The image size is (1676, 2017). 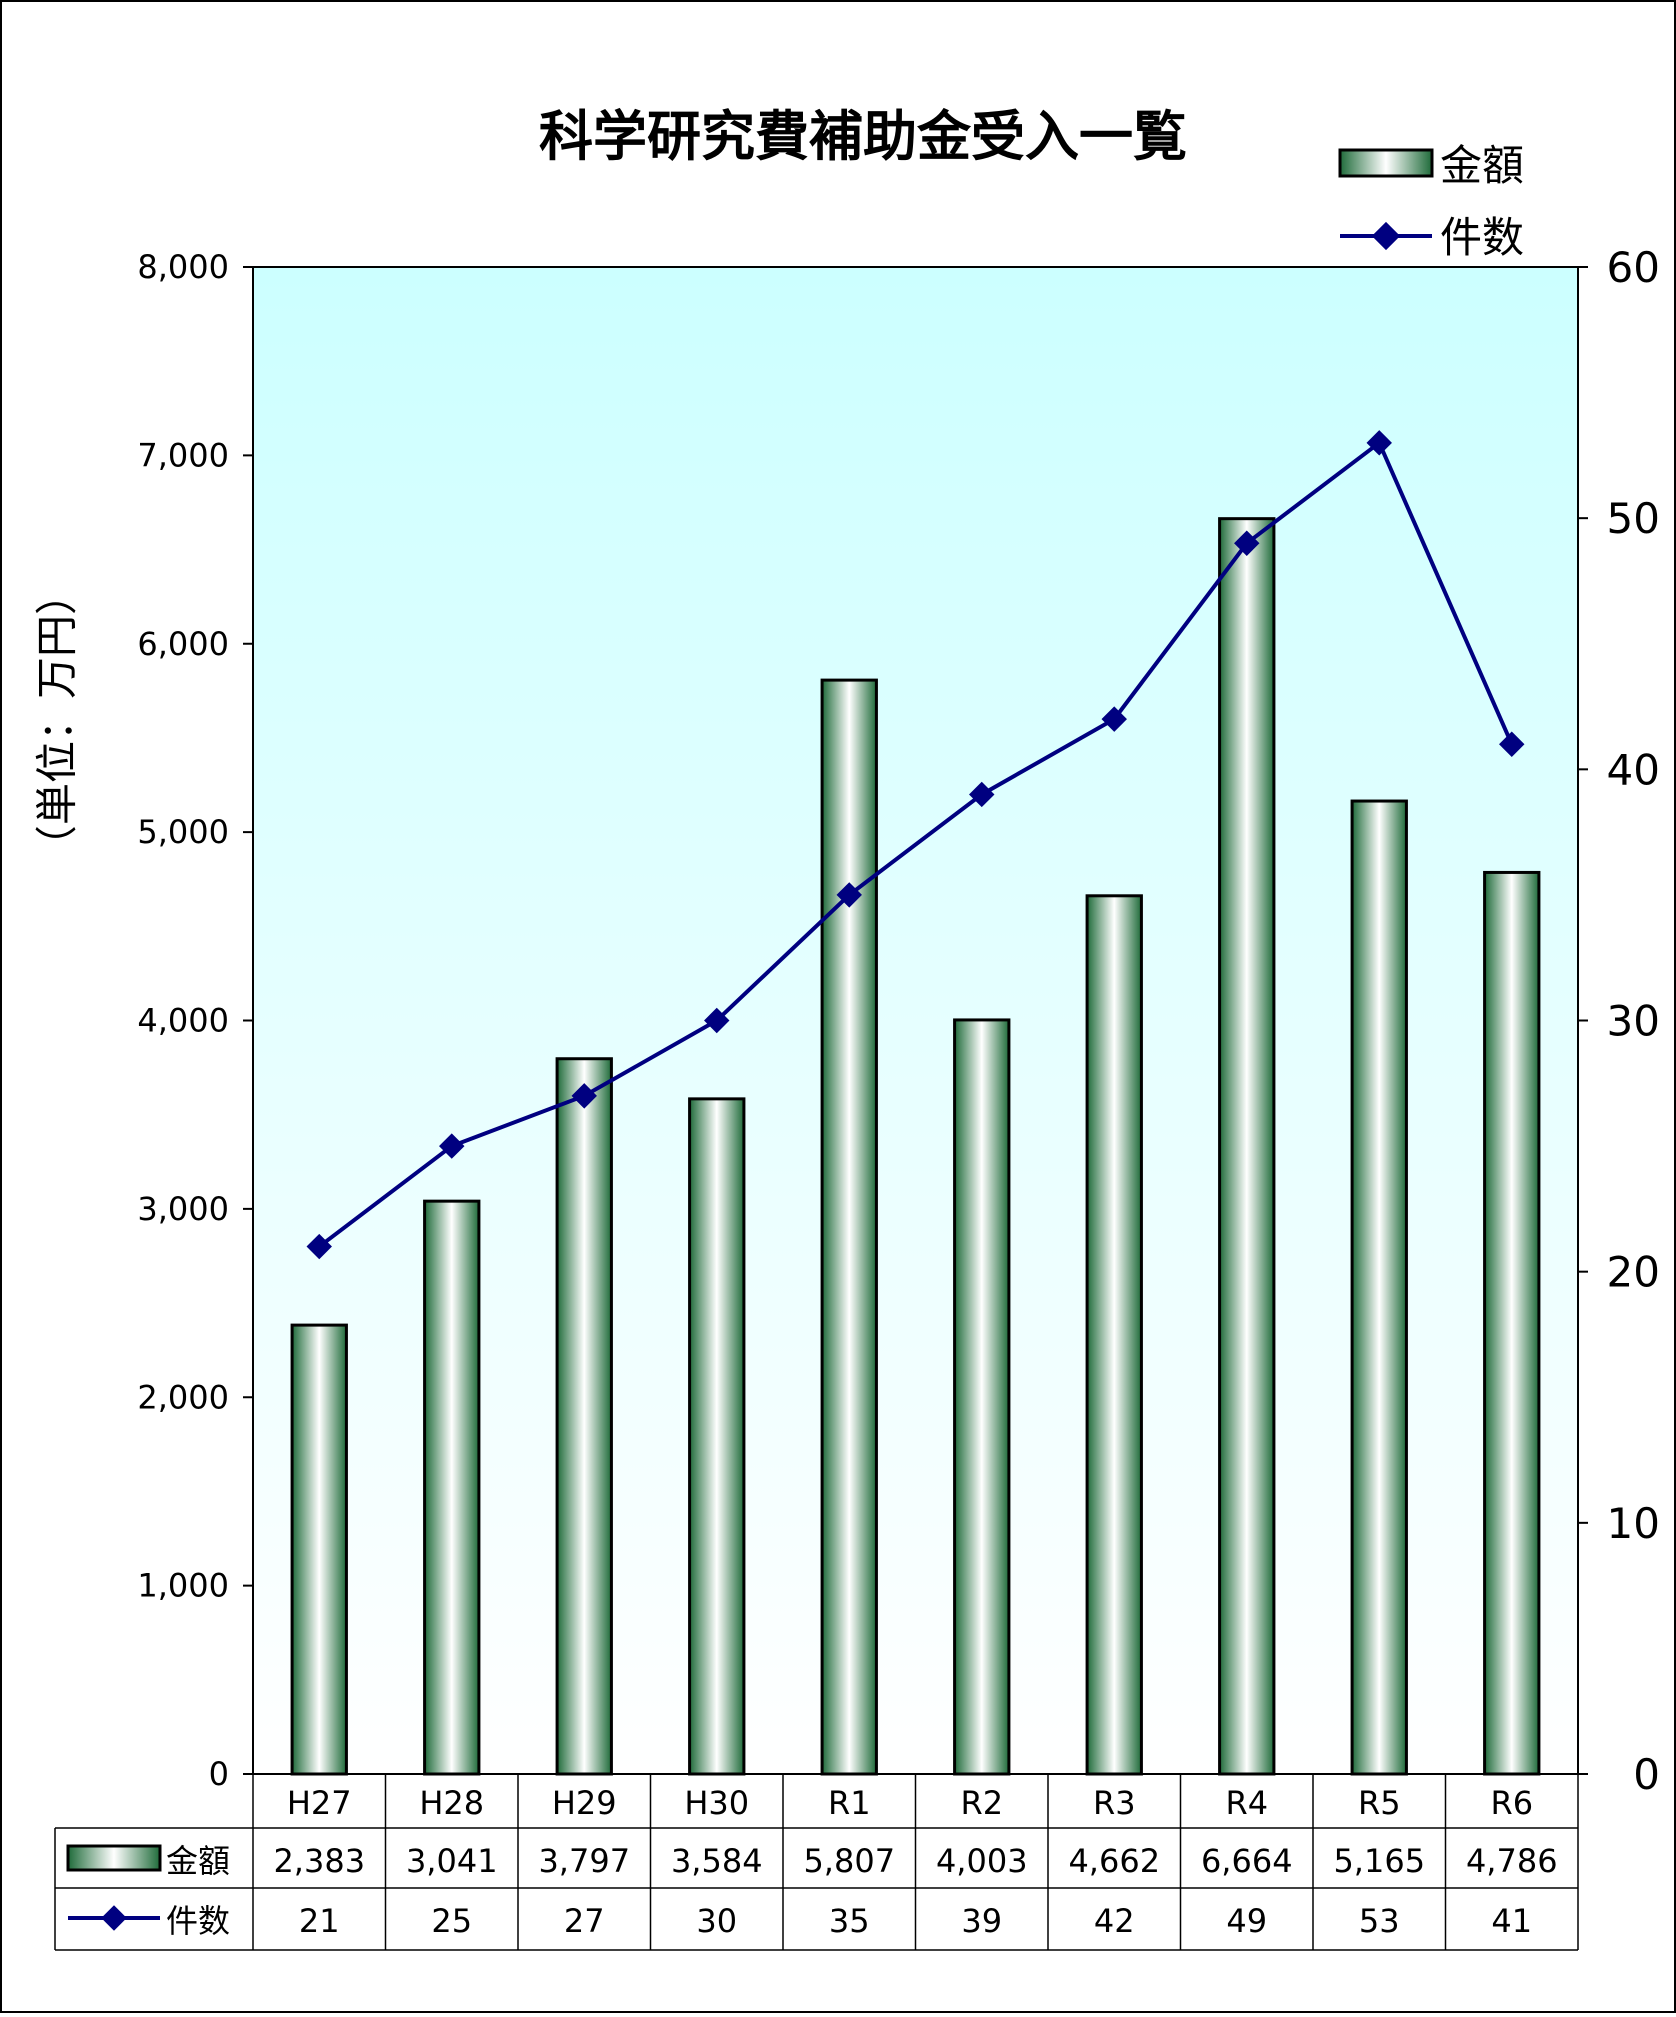 What do you see at coordinates (849, 1921) in the screenshot?
I see `table-cell-count: 35` at bounding box center [849, 1921].